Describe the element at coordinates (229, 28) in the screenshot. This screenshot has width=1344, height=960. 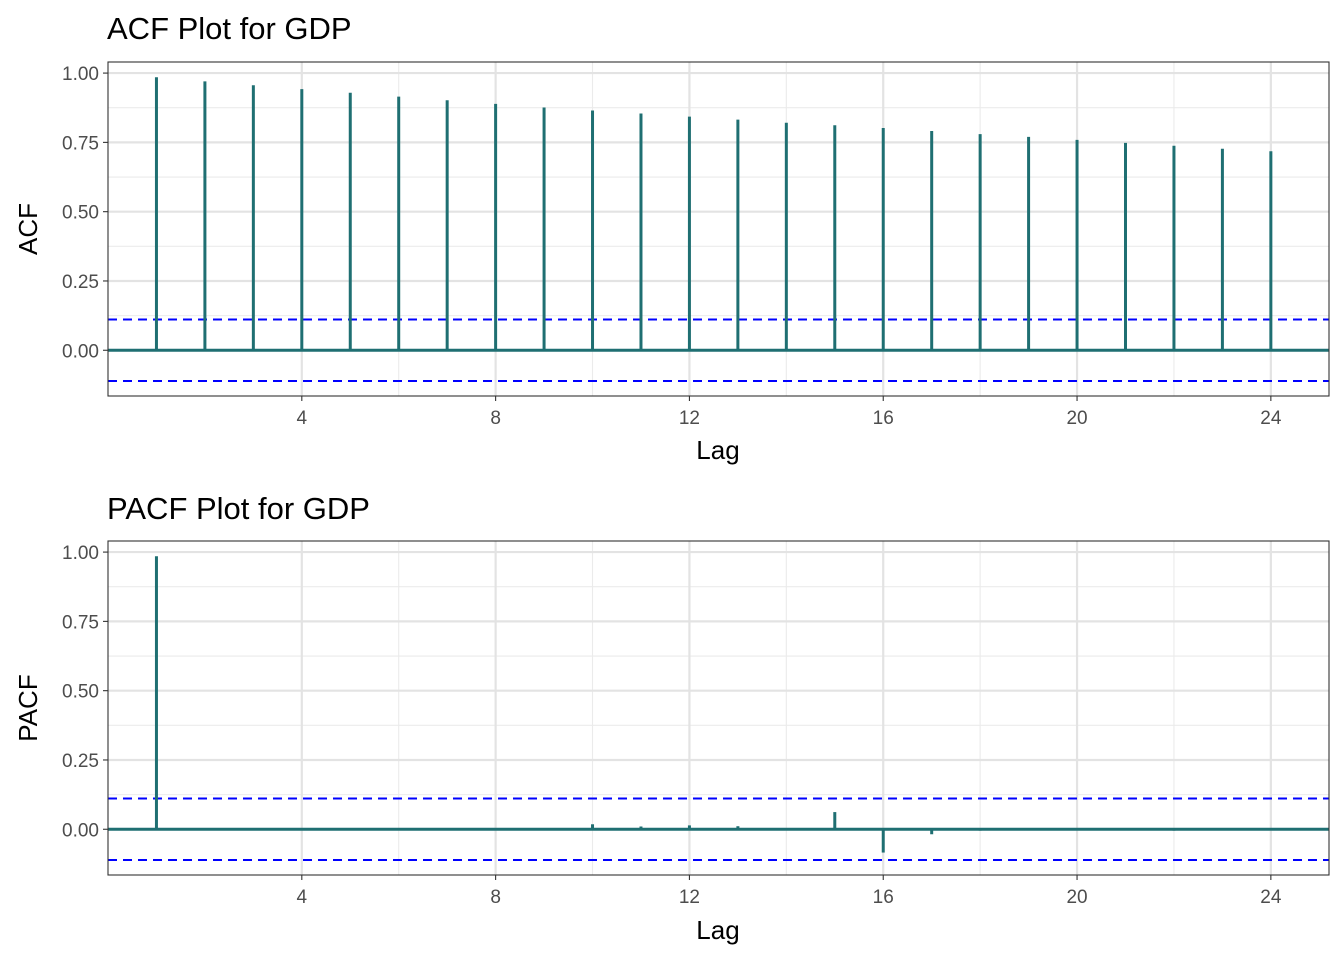
I see `acf-title: ACF Plot for GDP` at that location.